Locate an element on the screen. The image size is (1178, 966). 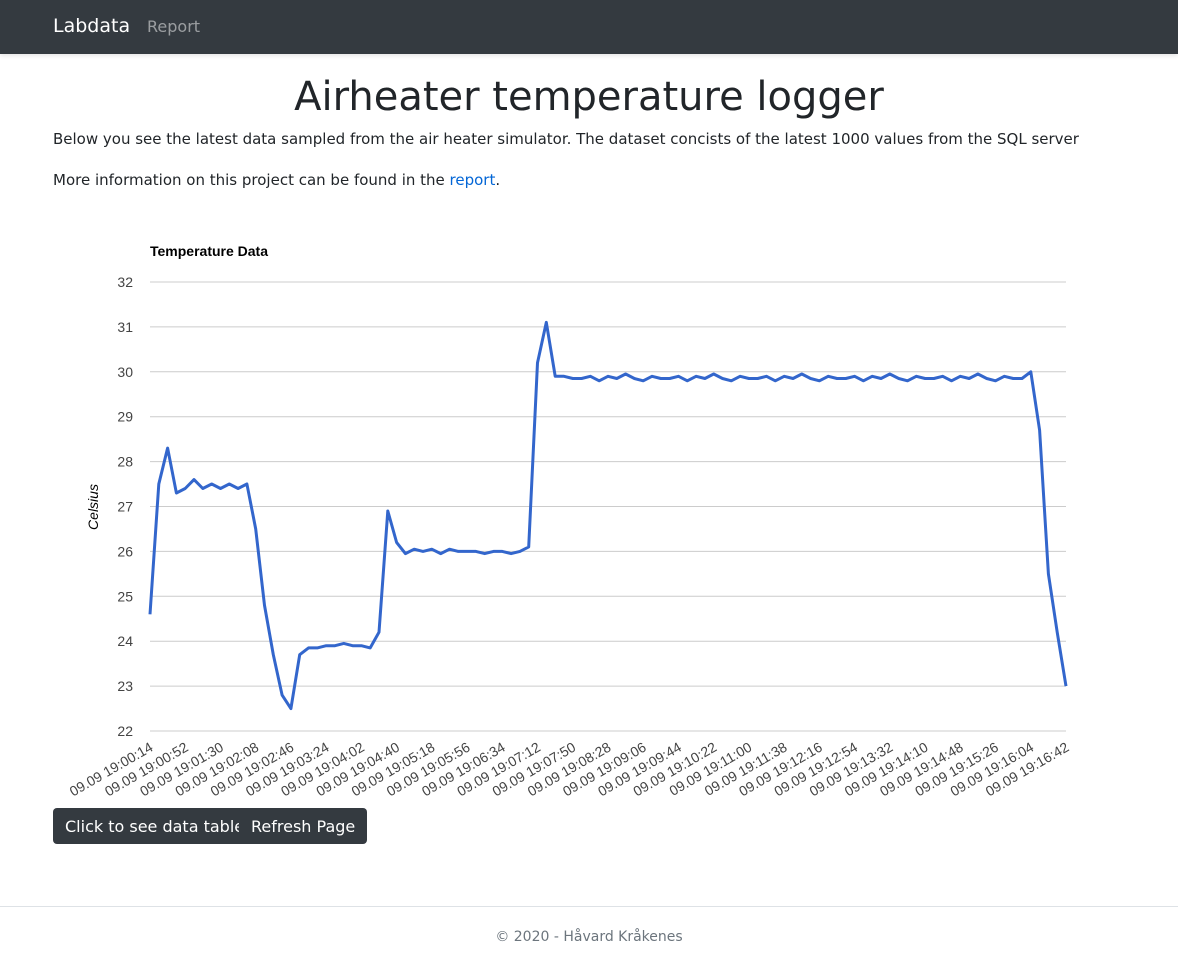
y-tick-label: 28 is located at coordinates (125, 462).